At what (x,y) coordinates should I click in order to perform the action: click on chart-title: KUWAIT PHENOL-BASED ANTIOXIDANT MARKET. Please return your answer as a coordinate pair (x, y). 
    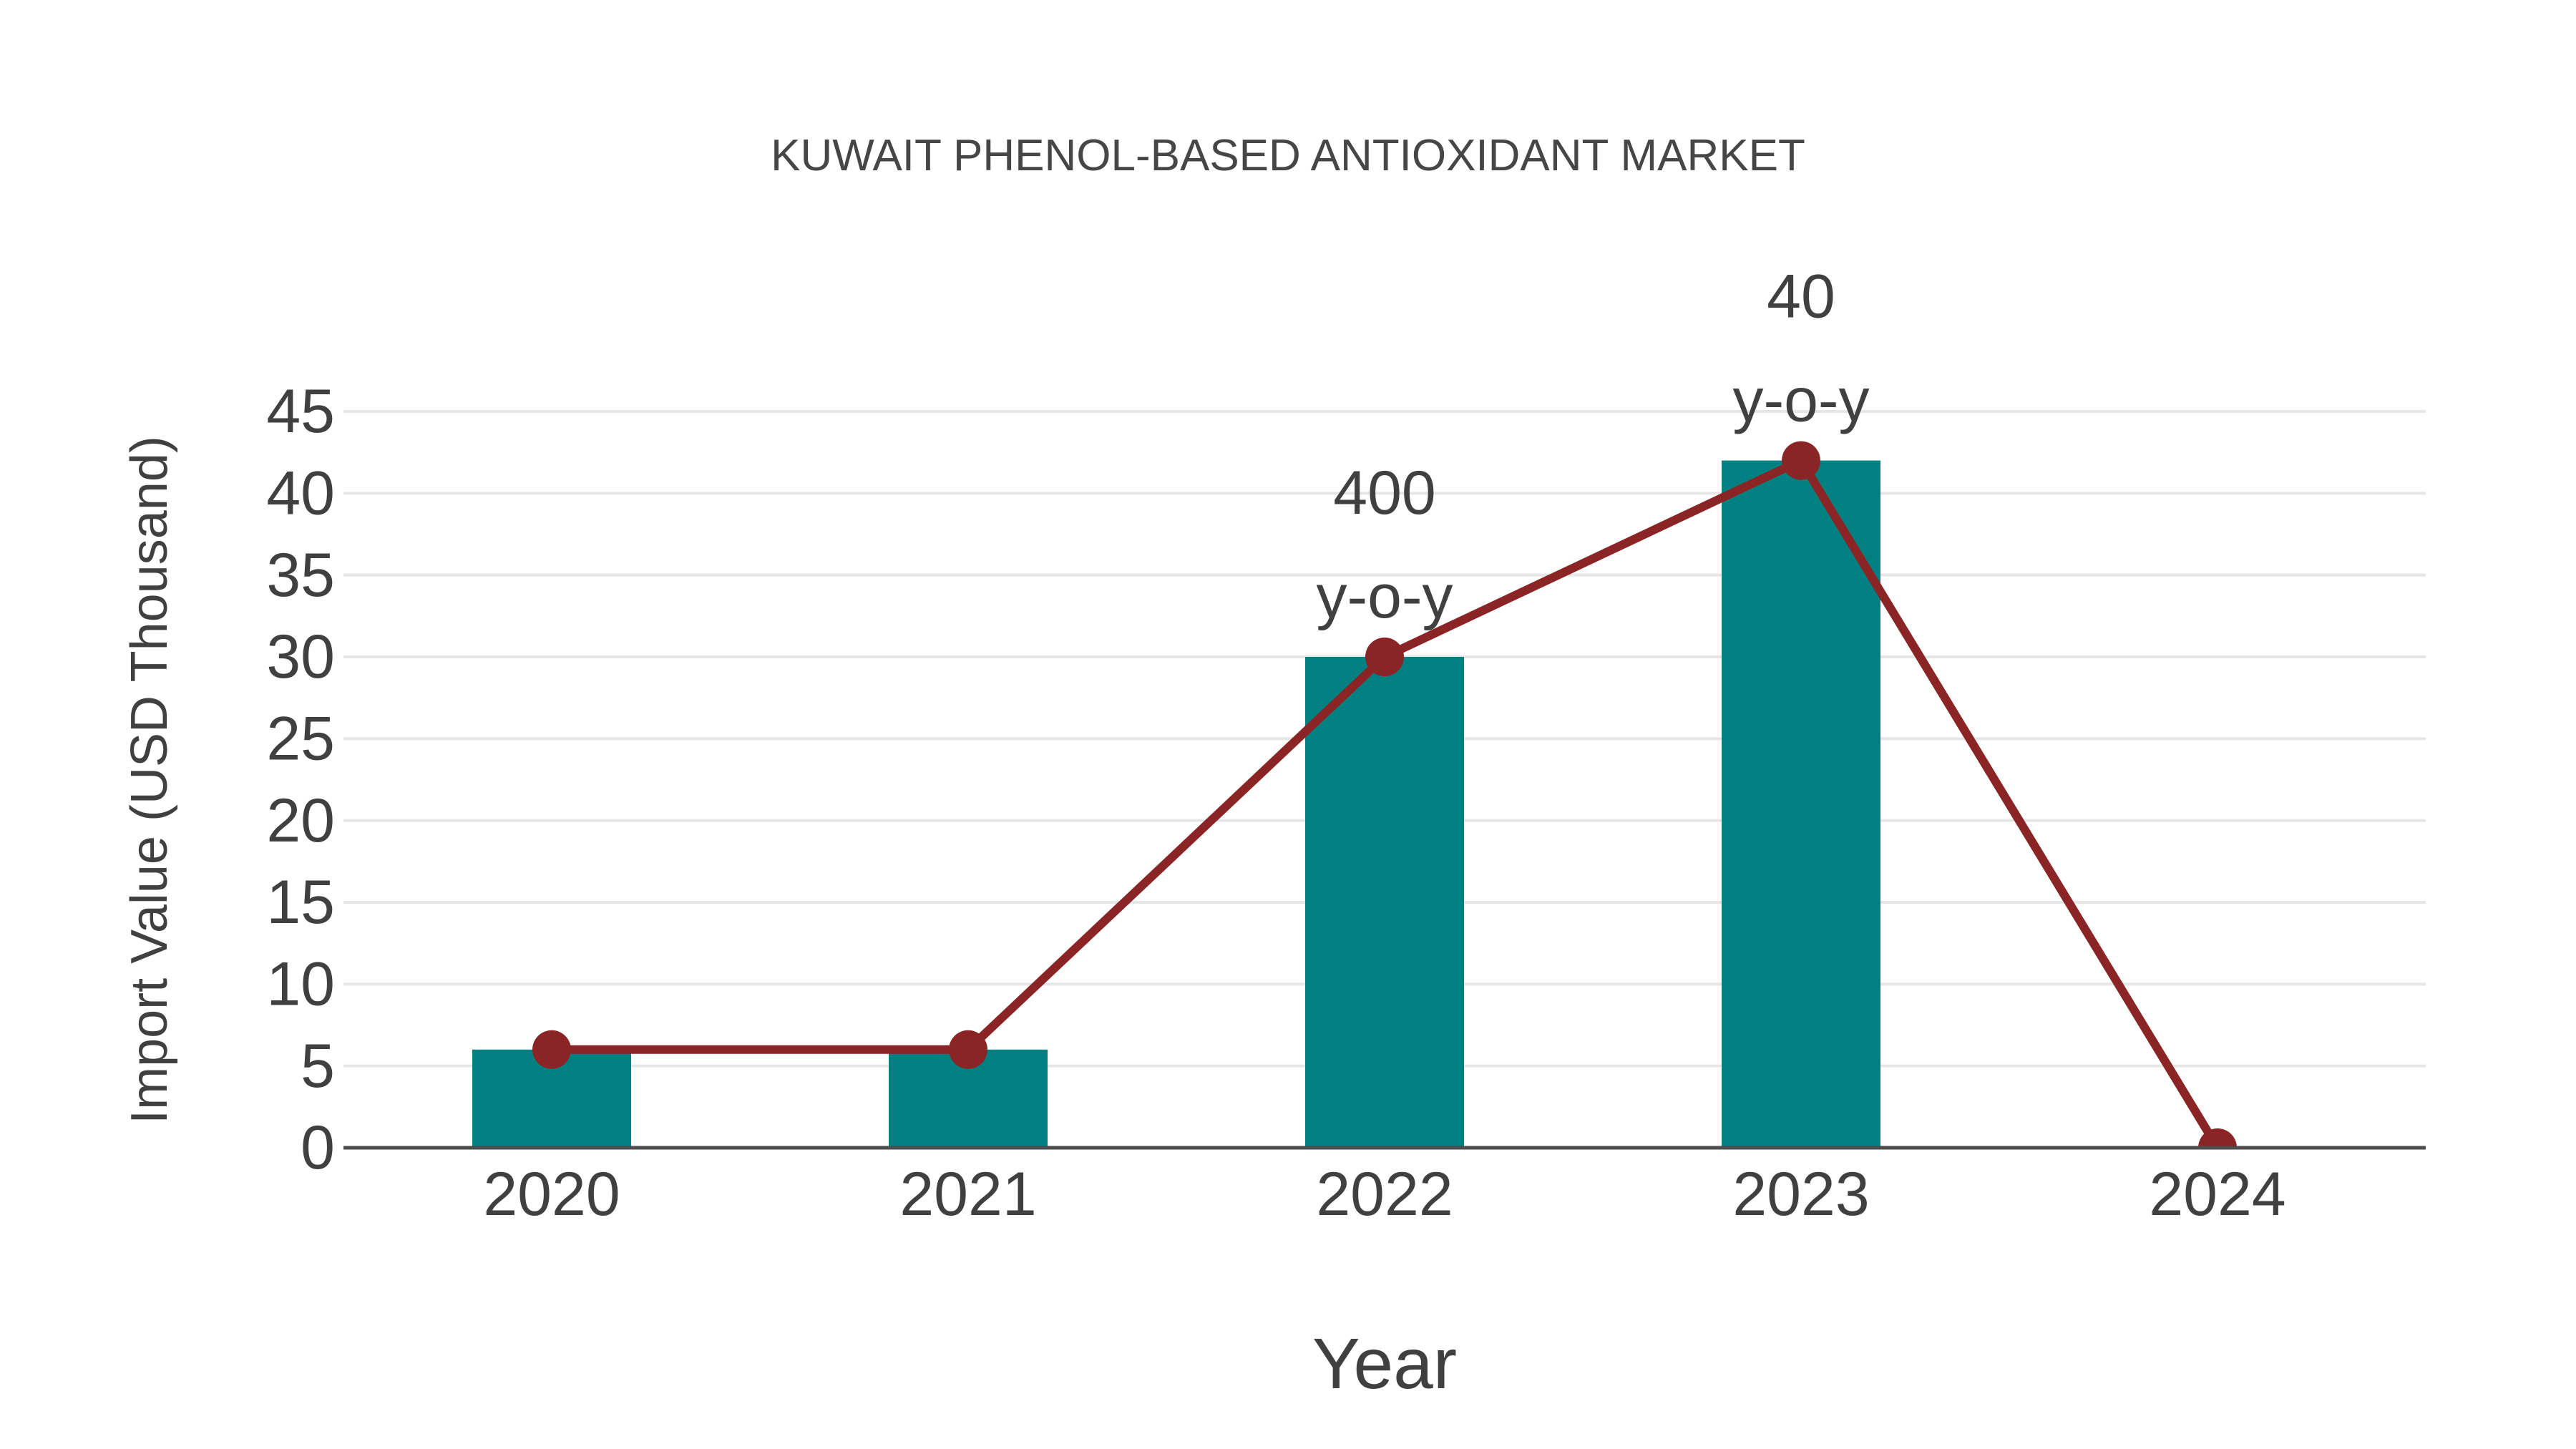
    Looking at the image, I should click on (1288, 155).